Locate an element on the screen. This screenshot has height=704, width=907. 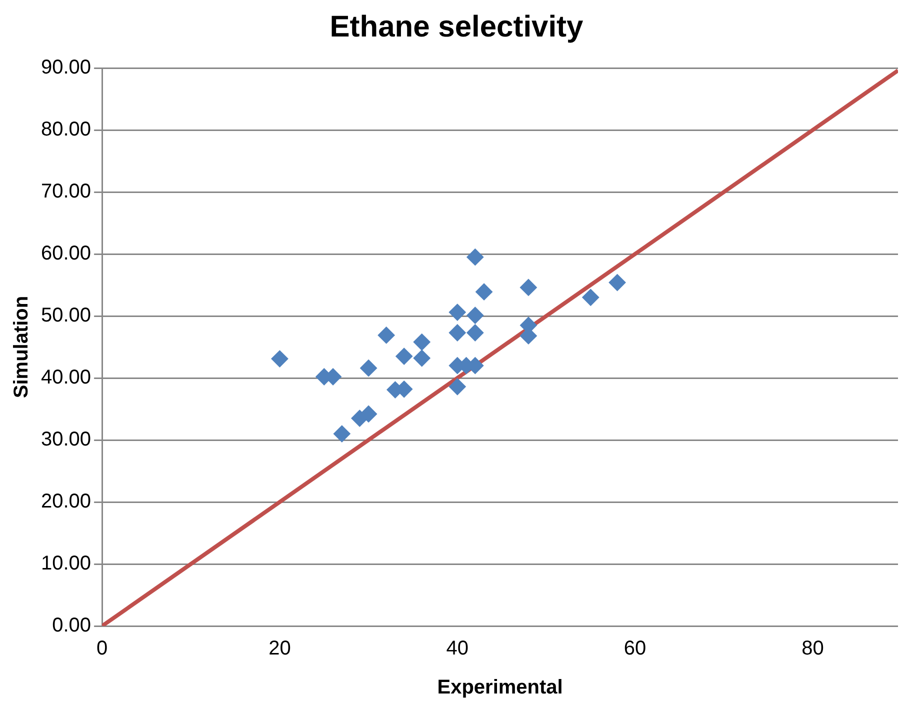
y-tick-label: 90.00 is located at coordinates (66, 67).